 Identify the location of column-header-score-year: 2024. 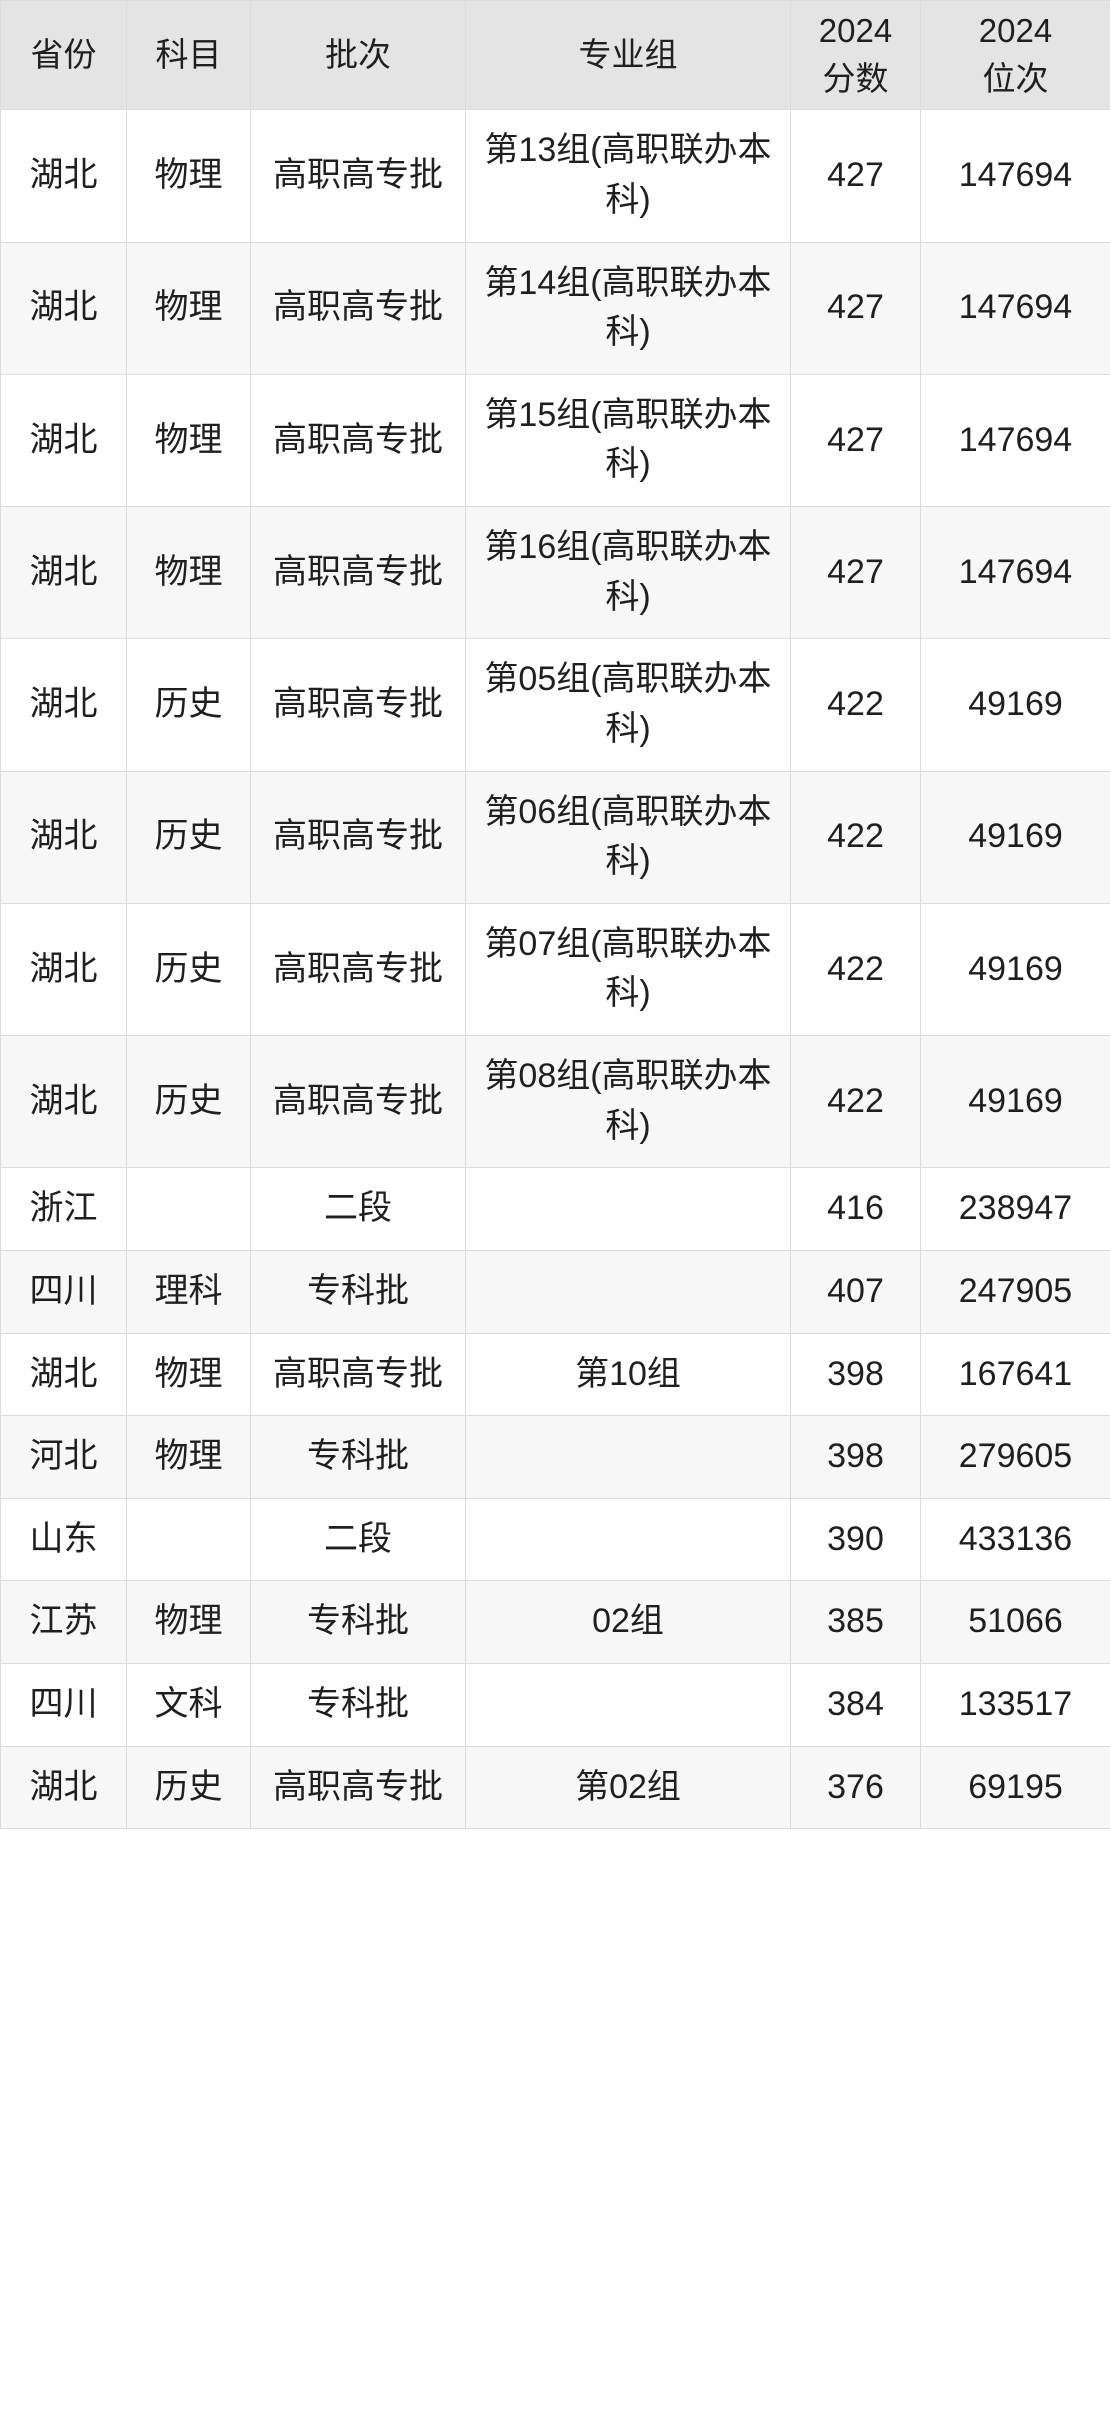
(855, 30).